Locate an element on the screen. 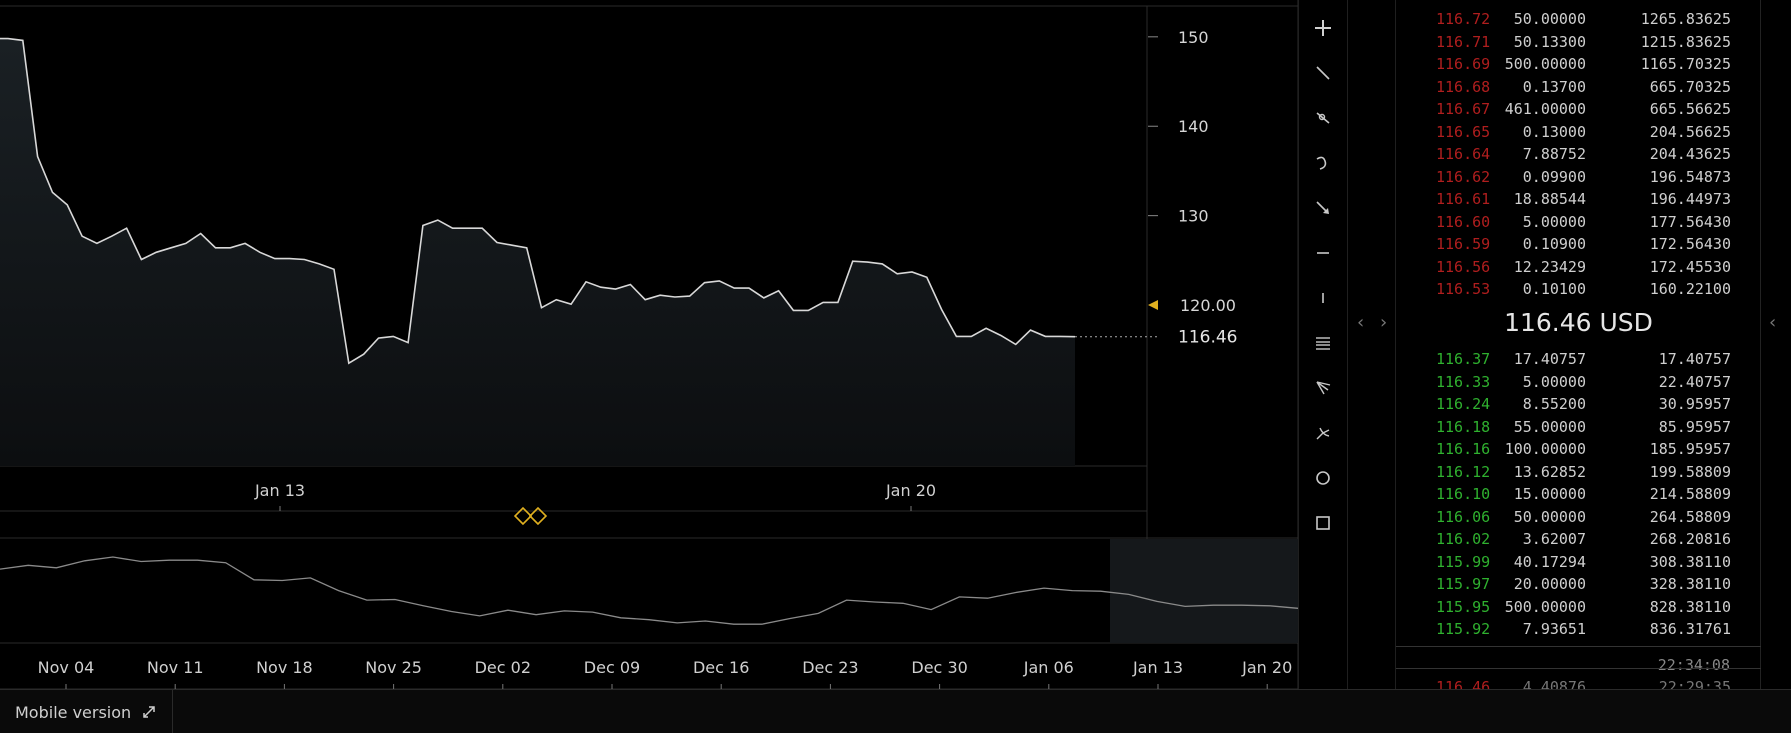 This screenshot has width=1791, height=733. mobile-version-label: Mobile version is located at coordinates (73, 712).